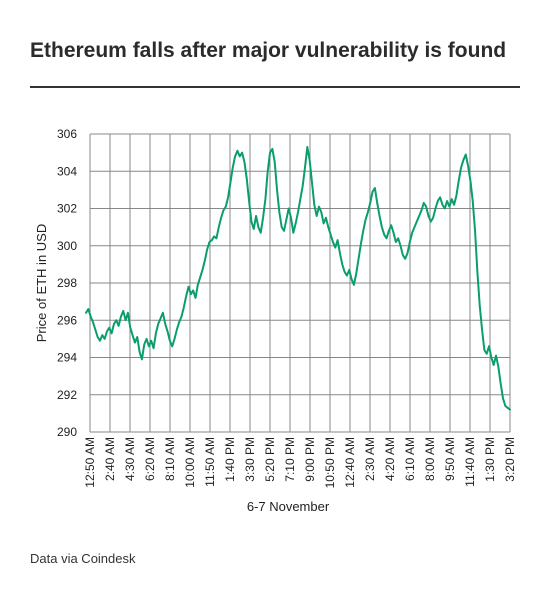  Describe the element at coordinates (270, 459) in the screenshot. I see `x-tick-label: 5:20 PM` at that location.